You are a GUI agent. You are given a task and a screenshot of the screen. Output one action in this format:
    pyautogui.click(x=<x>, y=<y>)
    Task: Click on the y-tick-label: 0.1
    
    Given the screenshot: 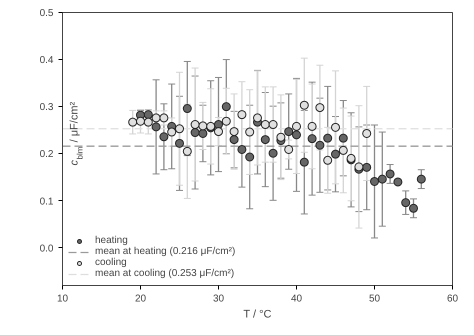 What is the action you would take?
    pyautogui.click(x=47, y=202)
    